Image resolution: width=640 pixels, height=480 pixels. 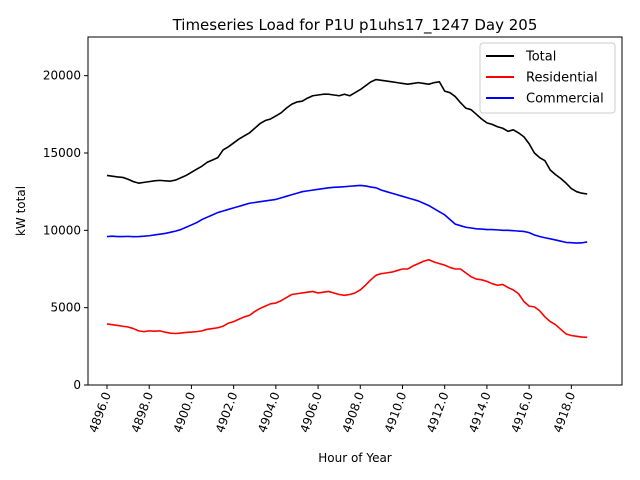 What do you see at coordinates (562, 78) in the screenshot?
I see `legend-label-residential: Residential` at bounding box center [562, 78].